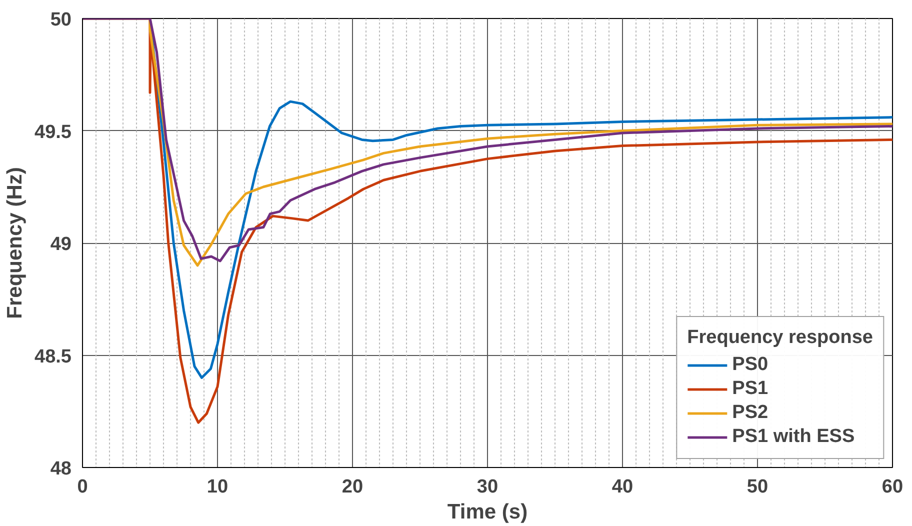  What do you see at coordinates (61, 20) in the screenshot?
I see `y-tick-label: 50` at bounding box center [61, 20].